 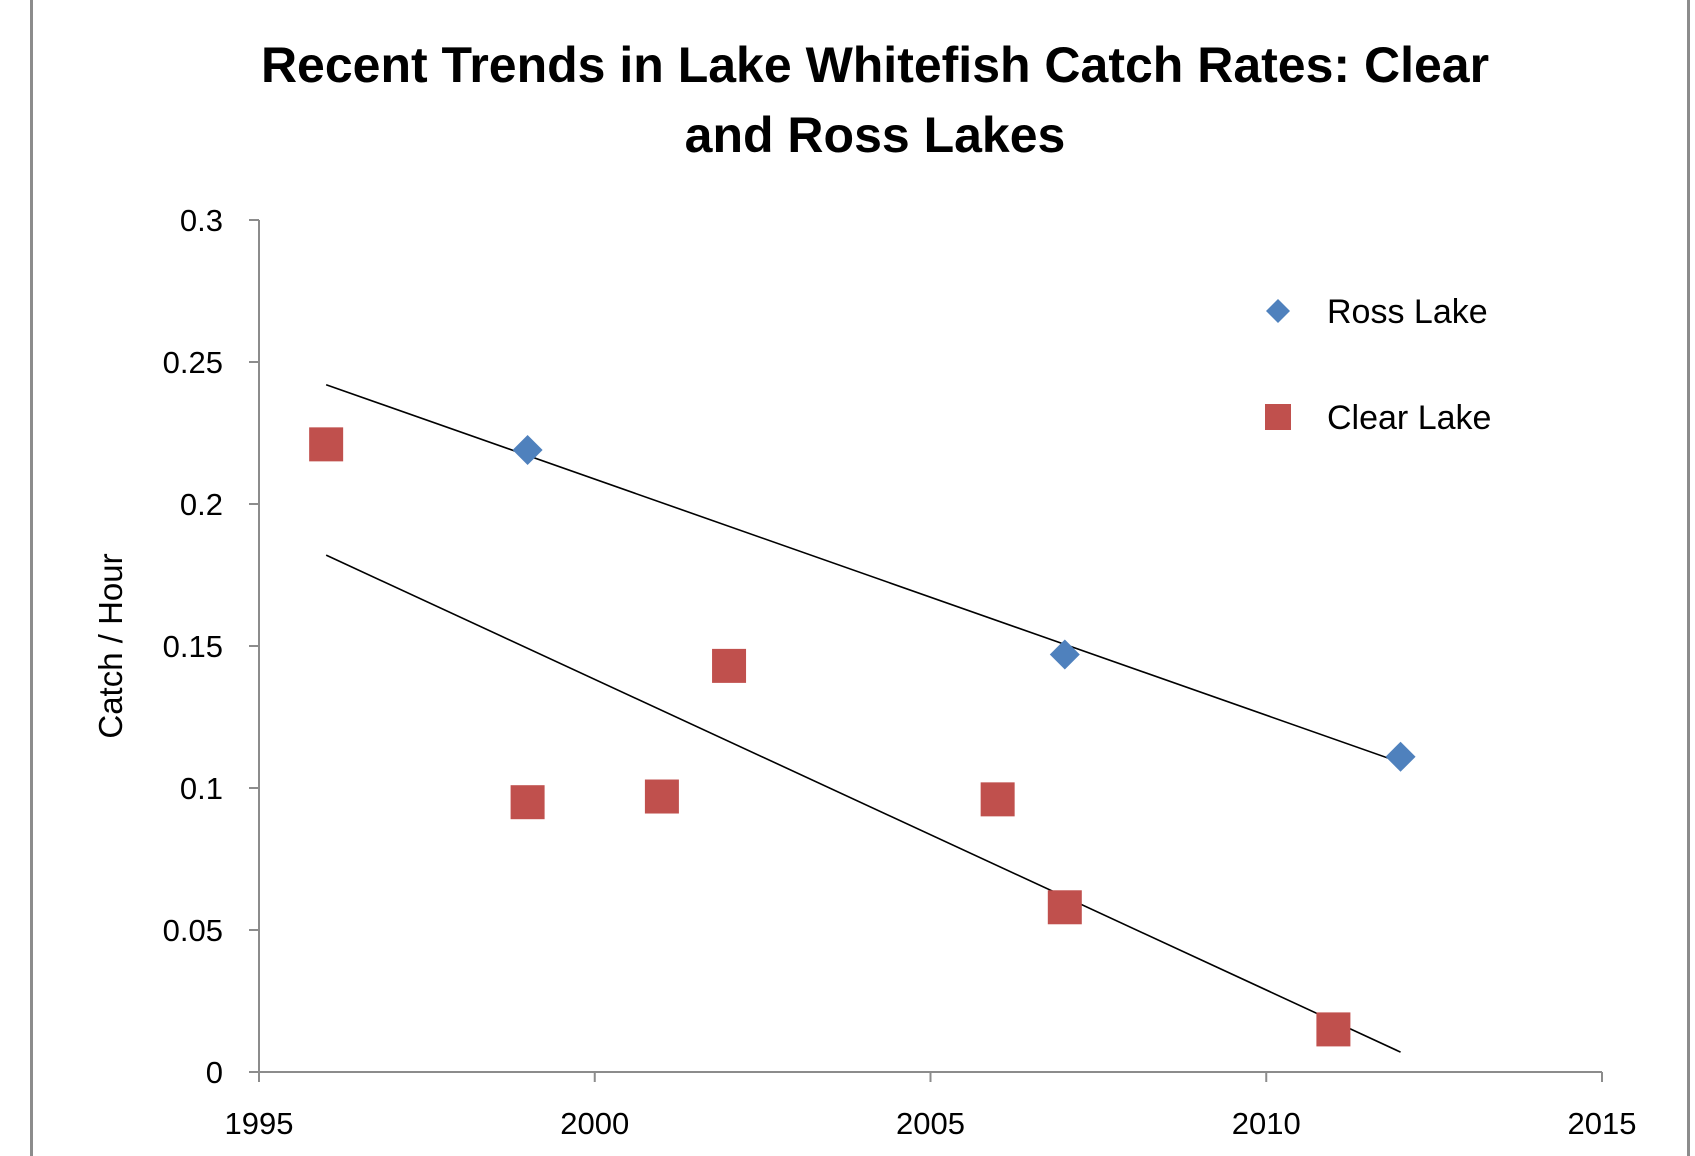 What do you see at coordinates (1278, 417) in the screenshot?
I see `legend-marker-clear-lake` at bounding box center [1278, 417].